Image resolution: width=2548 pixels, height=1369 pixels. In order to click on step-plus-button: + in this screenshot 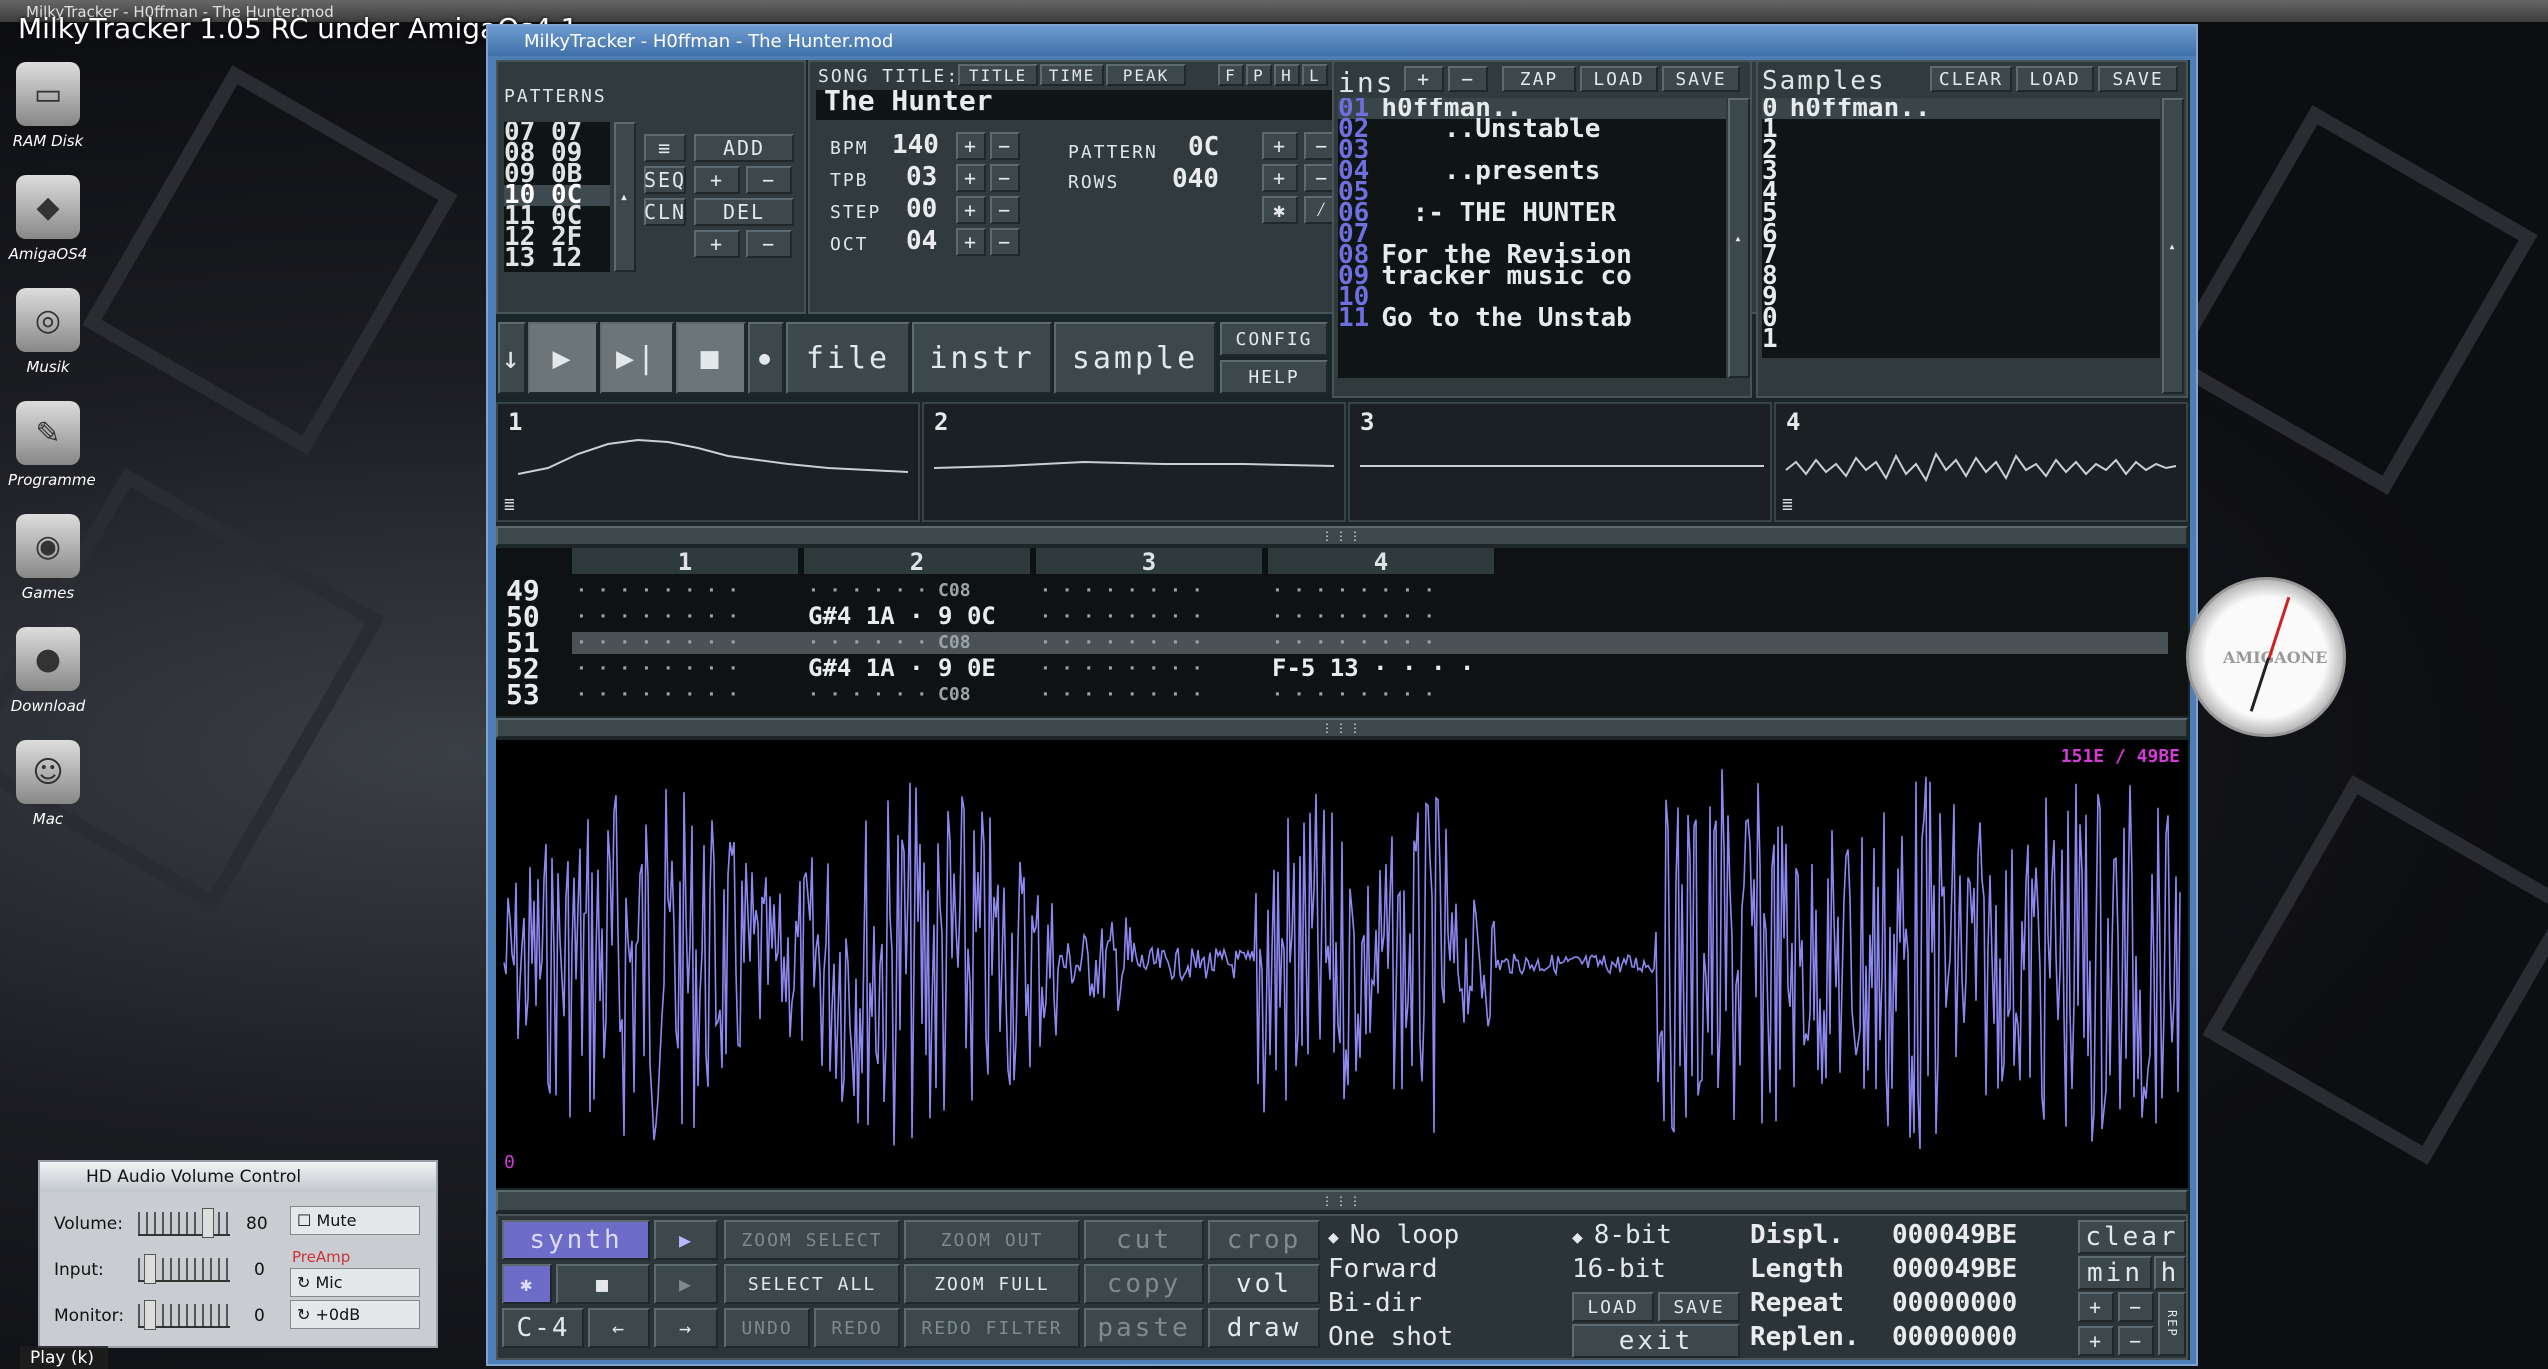, I will do `click(971, 210)`.